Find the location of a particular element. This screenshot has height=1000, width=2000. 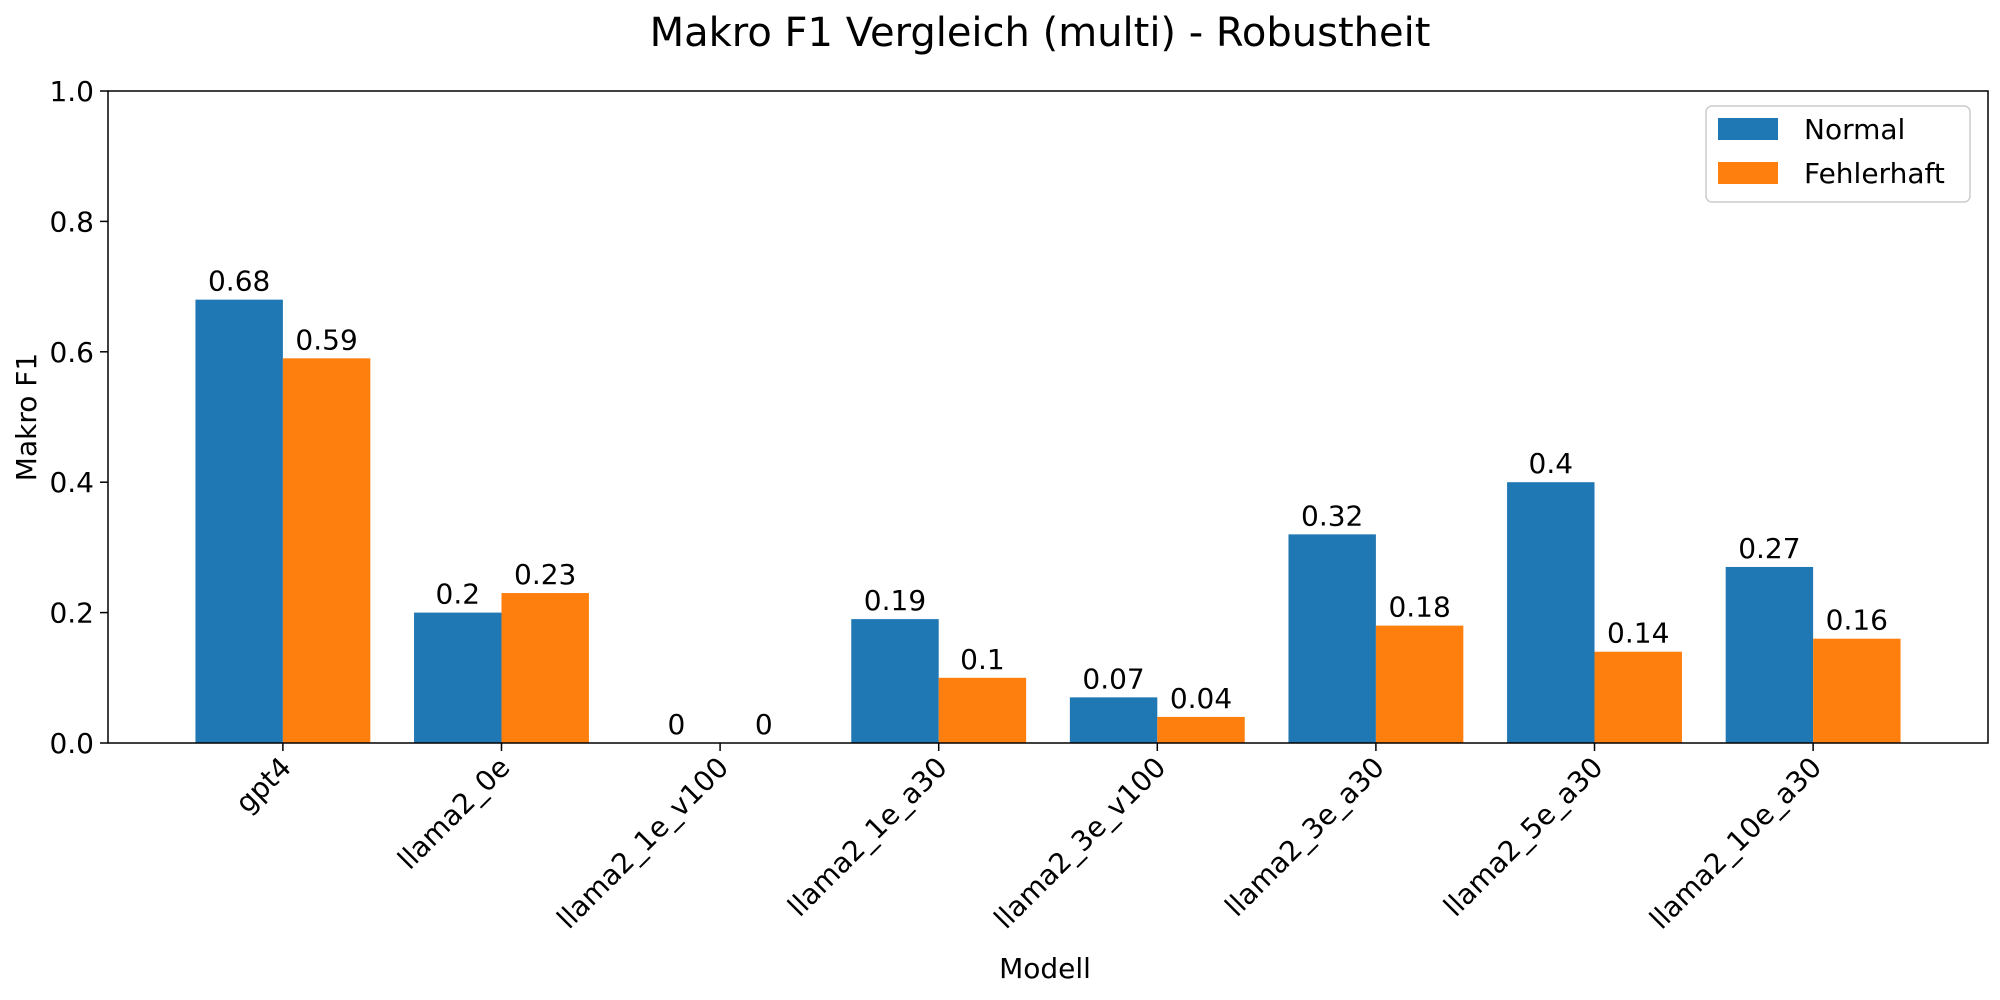

value-label-normal-llama2_1e_v100: 0 is located at coordinates (676, 724).